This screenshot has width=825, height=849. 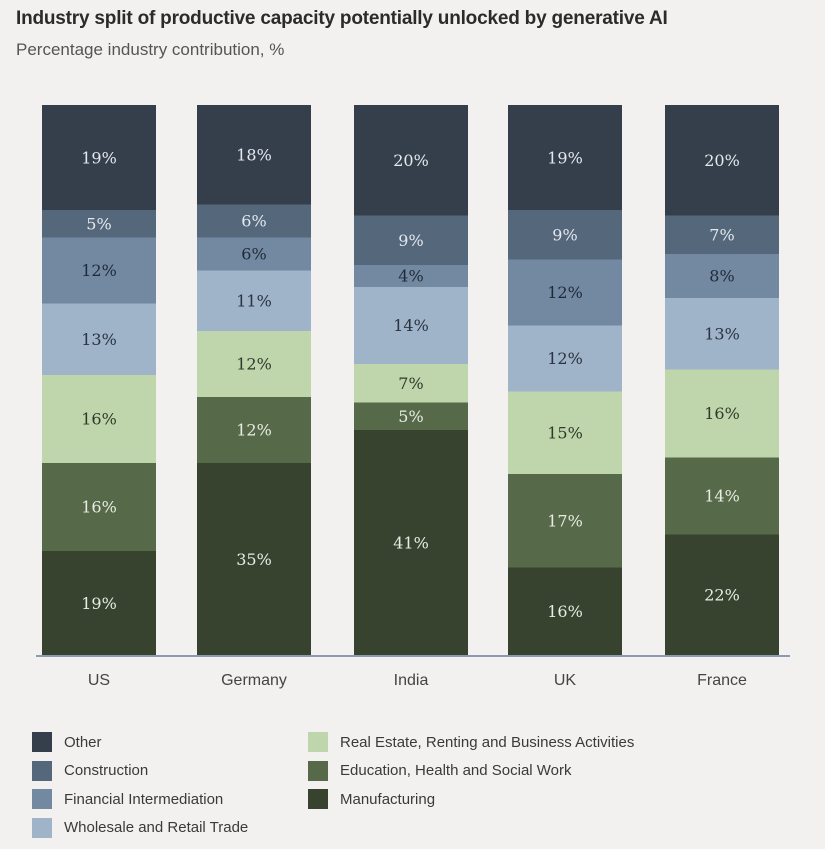 I want to click on data-label-germany-education-health-and-social-work: 12%, so click(x=254, y=430).